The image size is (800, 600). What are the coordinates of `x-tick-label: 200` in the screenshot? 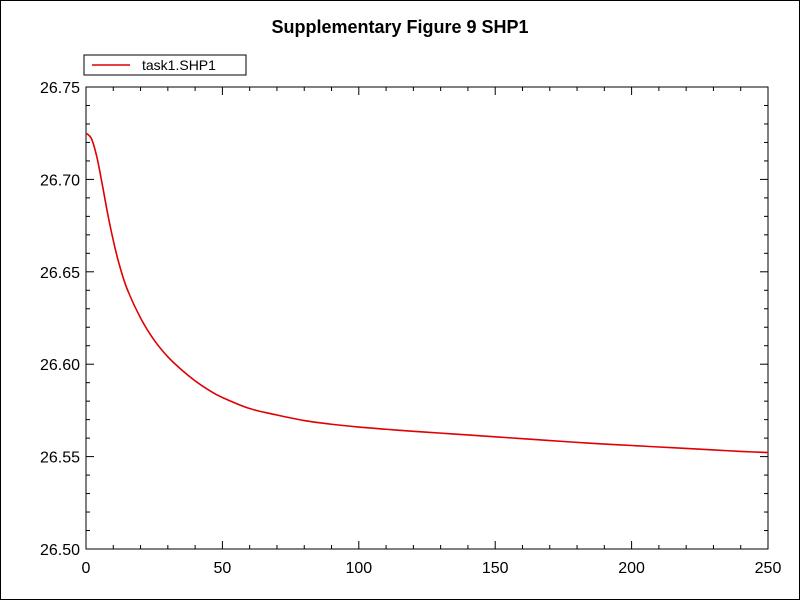 It's located at (631, 568).